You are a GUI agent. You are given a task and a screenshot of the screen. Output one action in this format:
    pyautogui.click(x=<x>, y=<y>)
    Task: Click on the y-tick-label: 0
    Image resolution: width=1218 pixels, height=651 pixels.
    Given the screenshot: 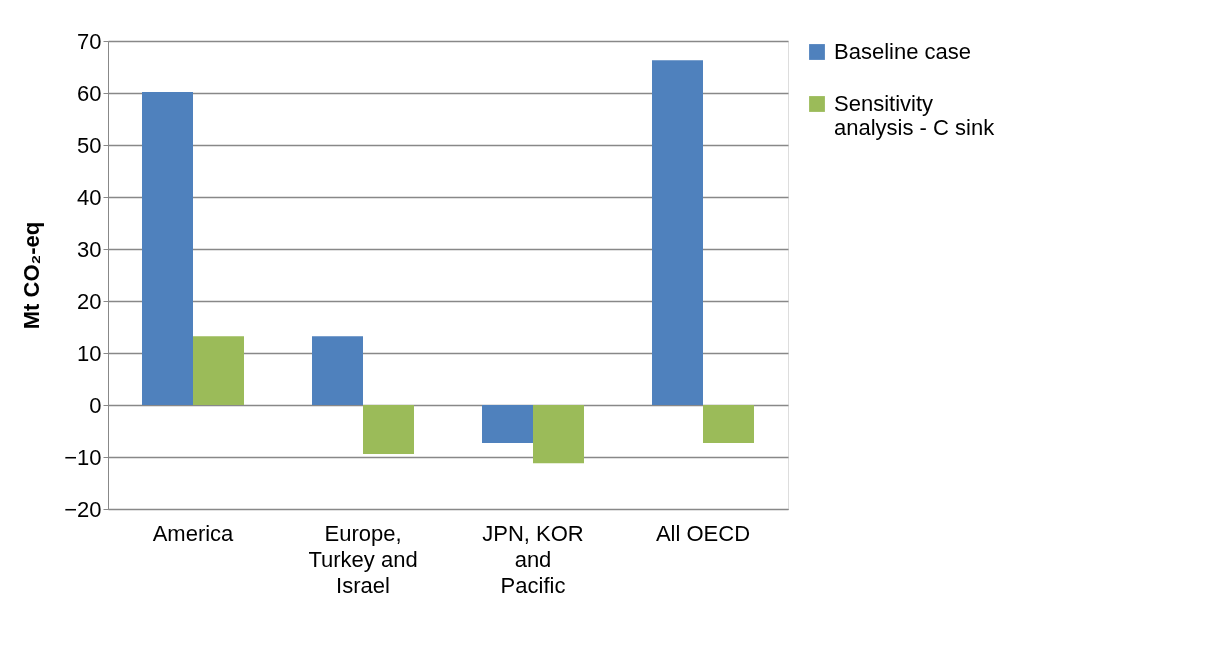 What is the action you would take?
    pyautogui.click(x=95, y=405)
    